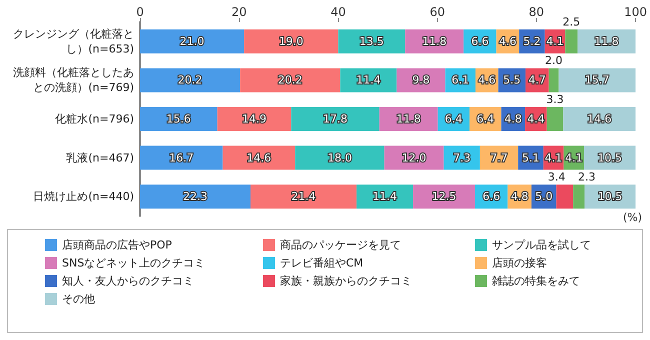 Image resolution: width=650 pixels, height=340 pixels. I want to click on x-tick-label: 20, so click(239, 12).